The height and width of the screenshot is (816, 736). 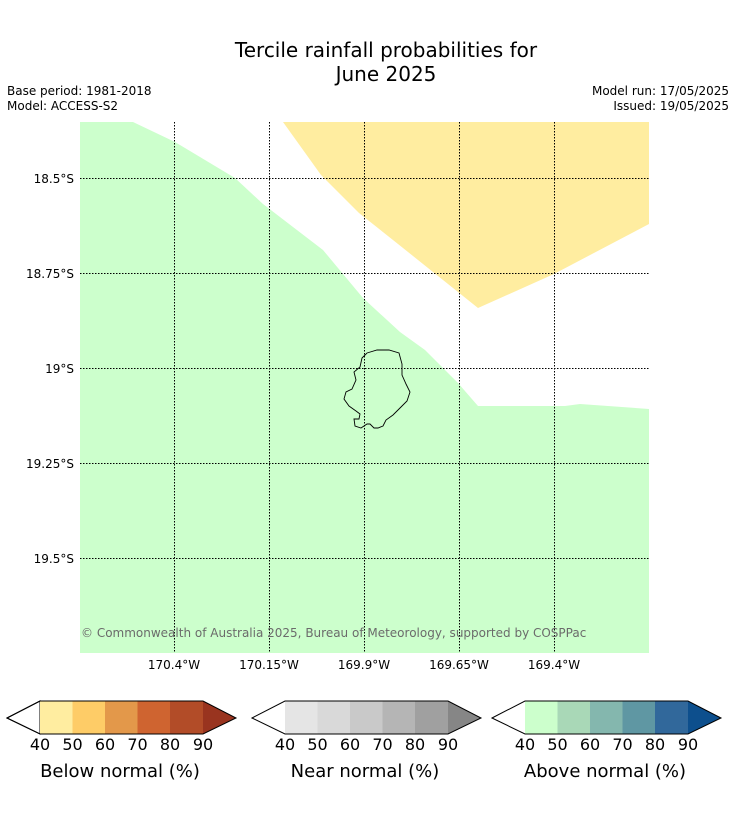 I want to click on colorbar-near-tick: 90, so click(x=448, y=744).